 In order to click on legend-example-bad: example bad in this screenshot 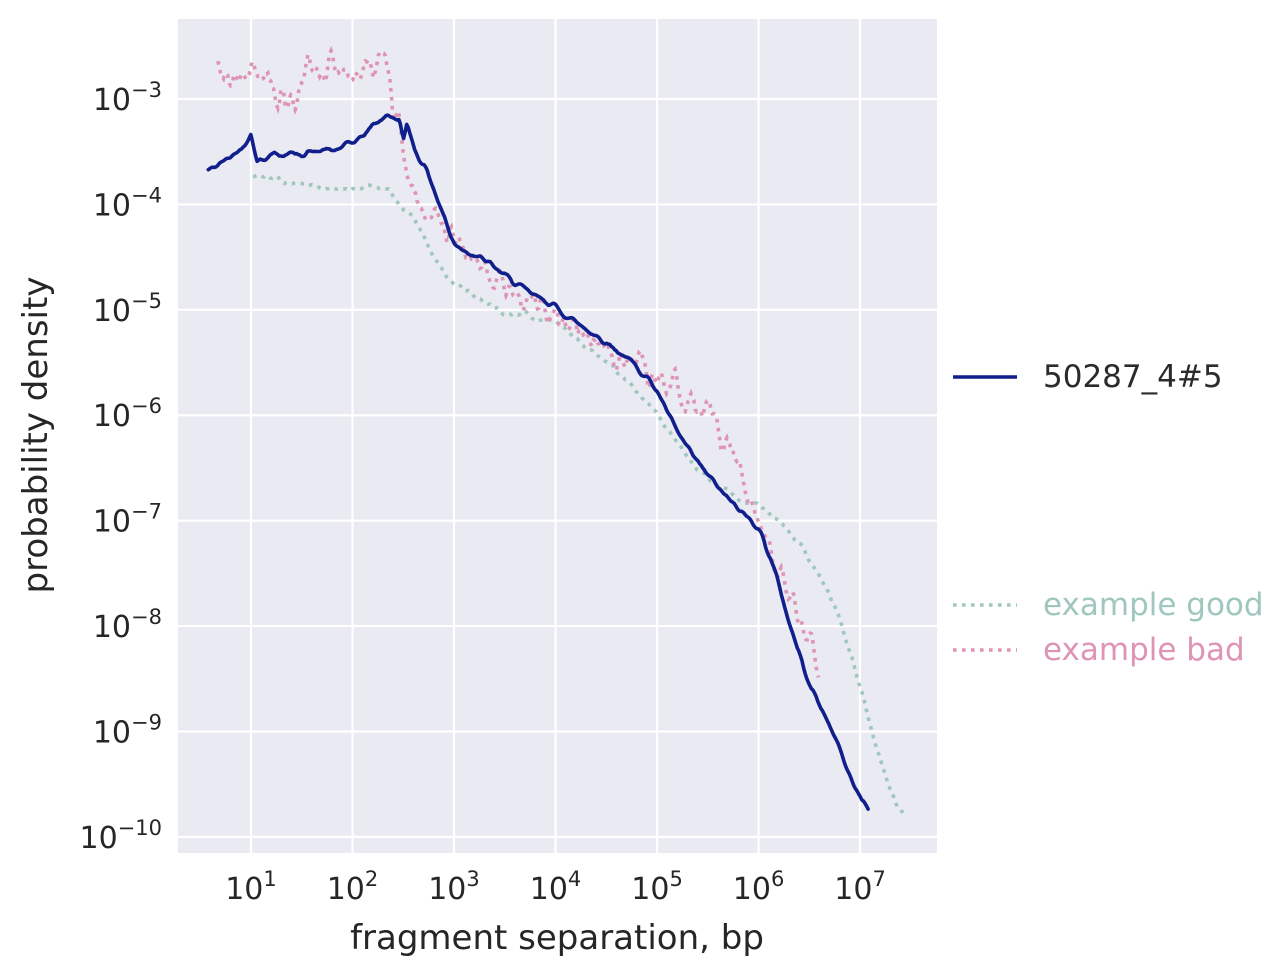, I will do `click(1098, 650)`.